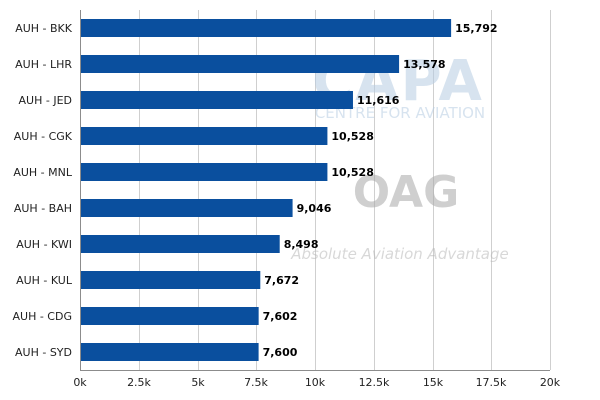 Image resolution: width=600 pixels, height=400 pixels. What do you see at coordinates (424, 64) in the screenshot?
I see `value-label: 13,578` at bounding box center [424, 64].